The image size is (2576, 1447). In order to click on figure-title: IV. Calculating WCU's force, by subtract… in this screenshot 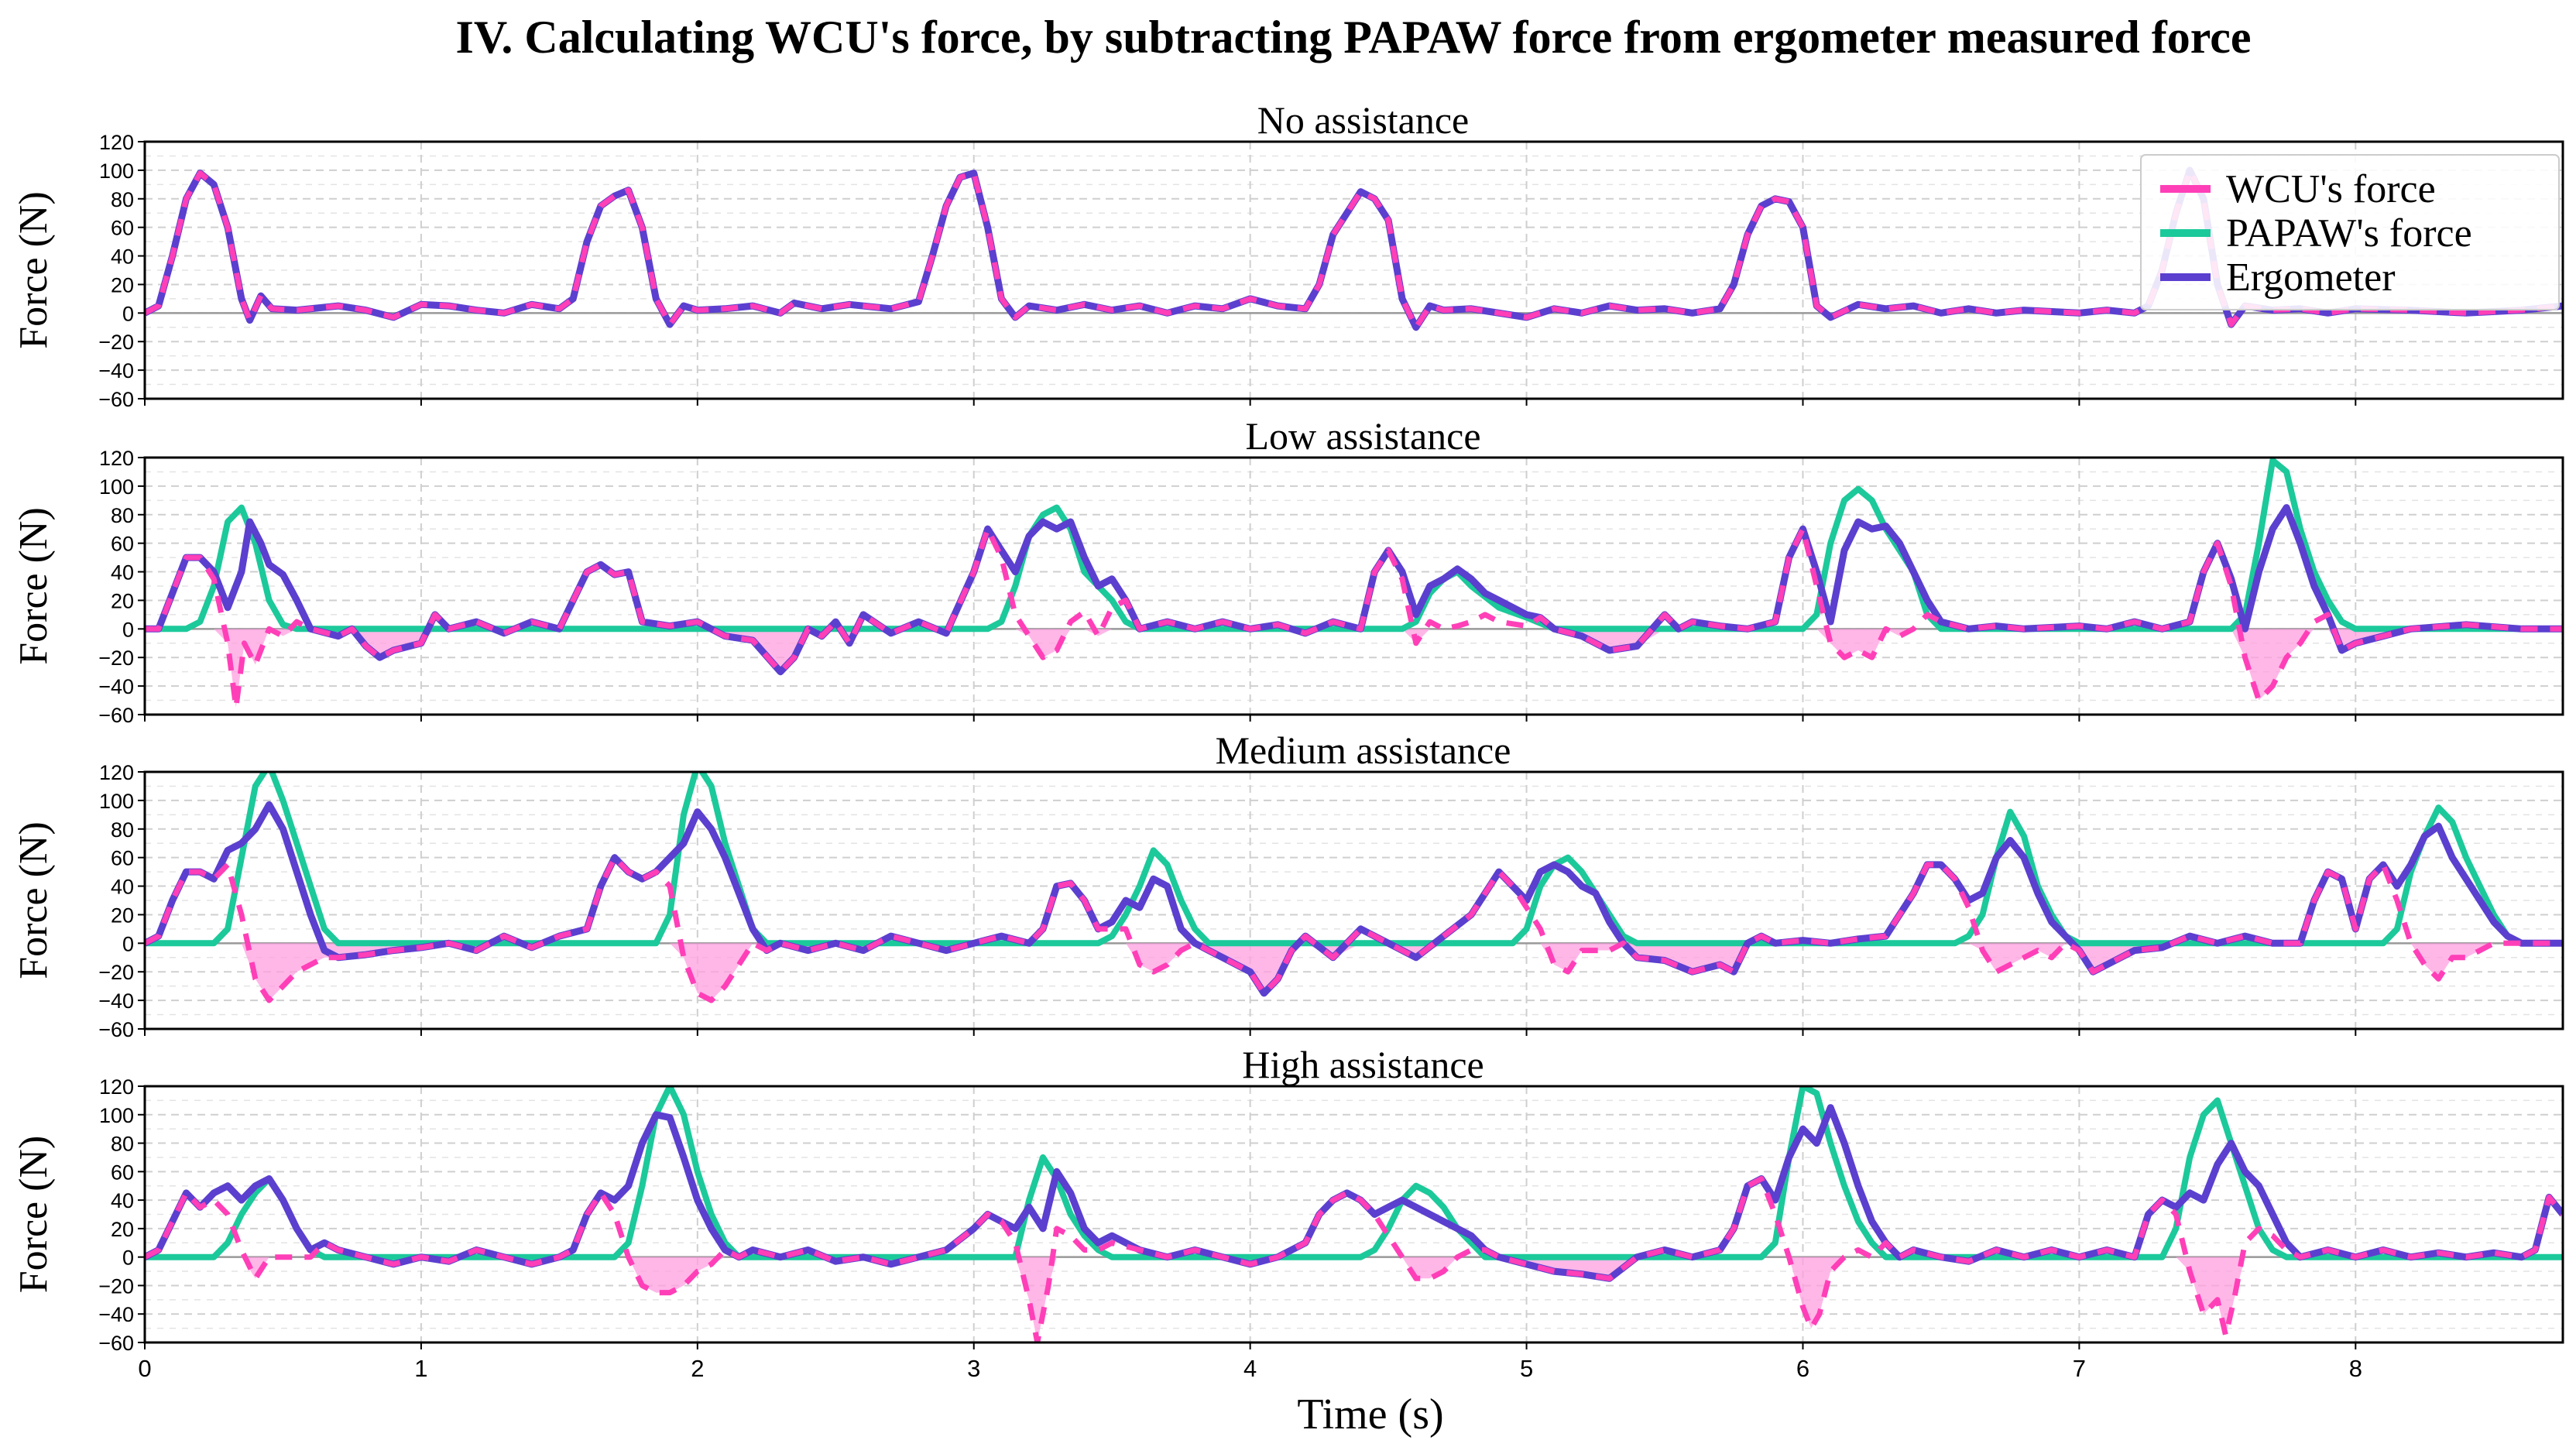, I will do `click(1353, 37)`.